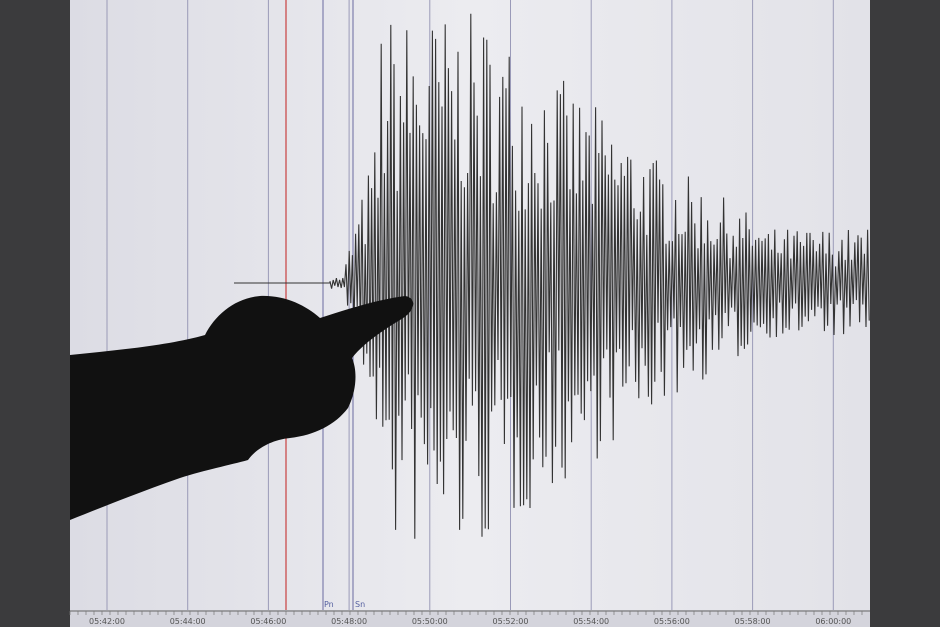 The image size is (940, 627). I want to click on time-label: 05:58:00, so click(752, 621).